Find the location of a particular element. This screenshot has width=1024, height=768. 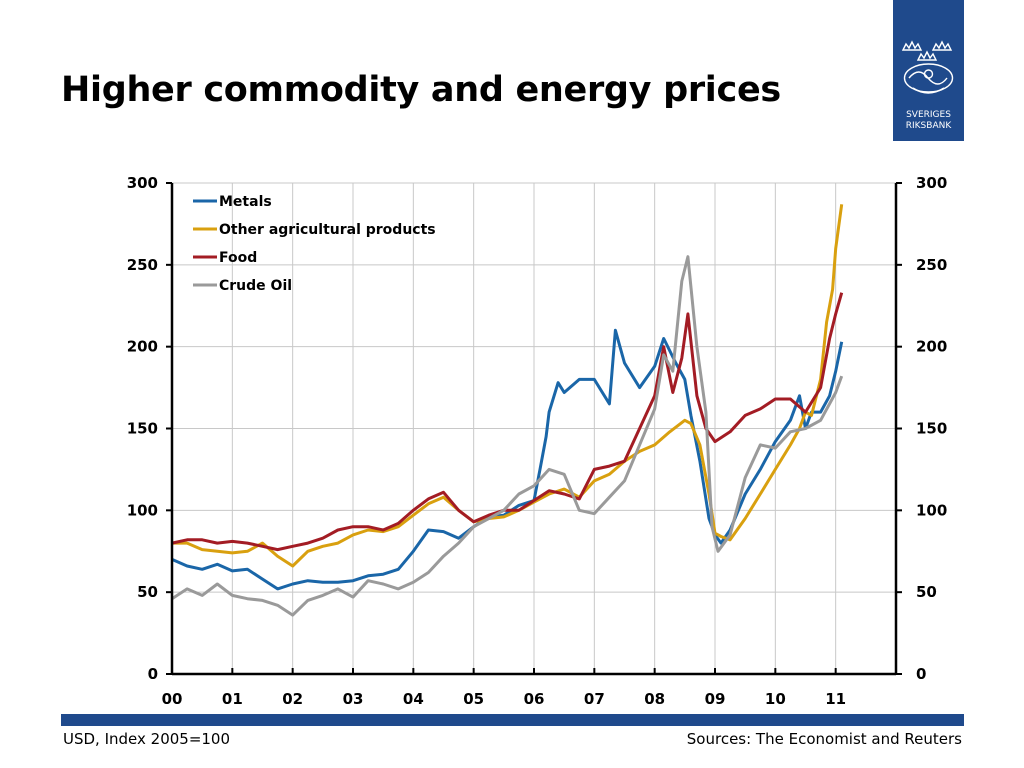

y-tick-label-right: 200 is located at coordinates (931, 347).